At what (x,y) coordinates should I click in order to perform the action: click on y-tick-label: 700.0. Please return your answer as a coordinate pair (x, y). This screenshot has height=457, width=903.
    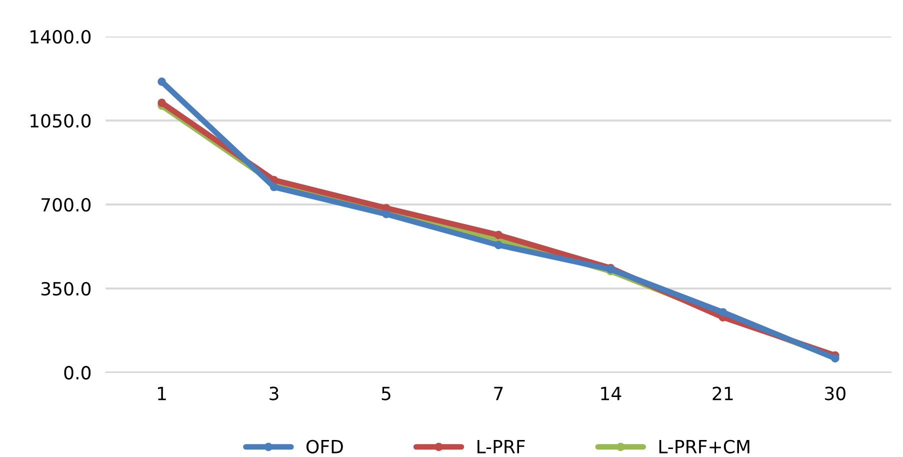
    Looking at the image, I should click on (66, 205).